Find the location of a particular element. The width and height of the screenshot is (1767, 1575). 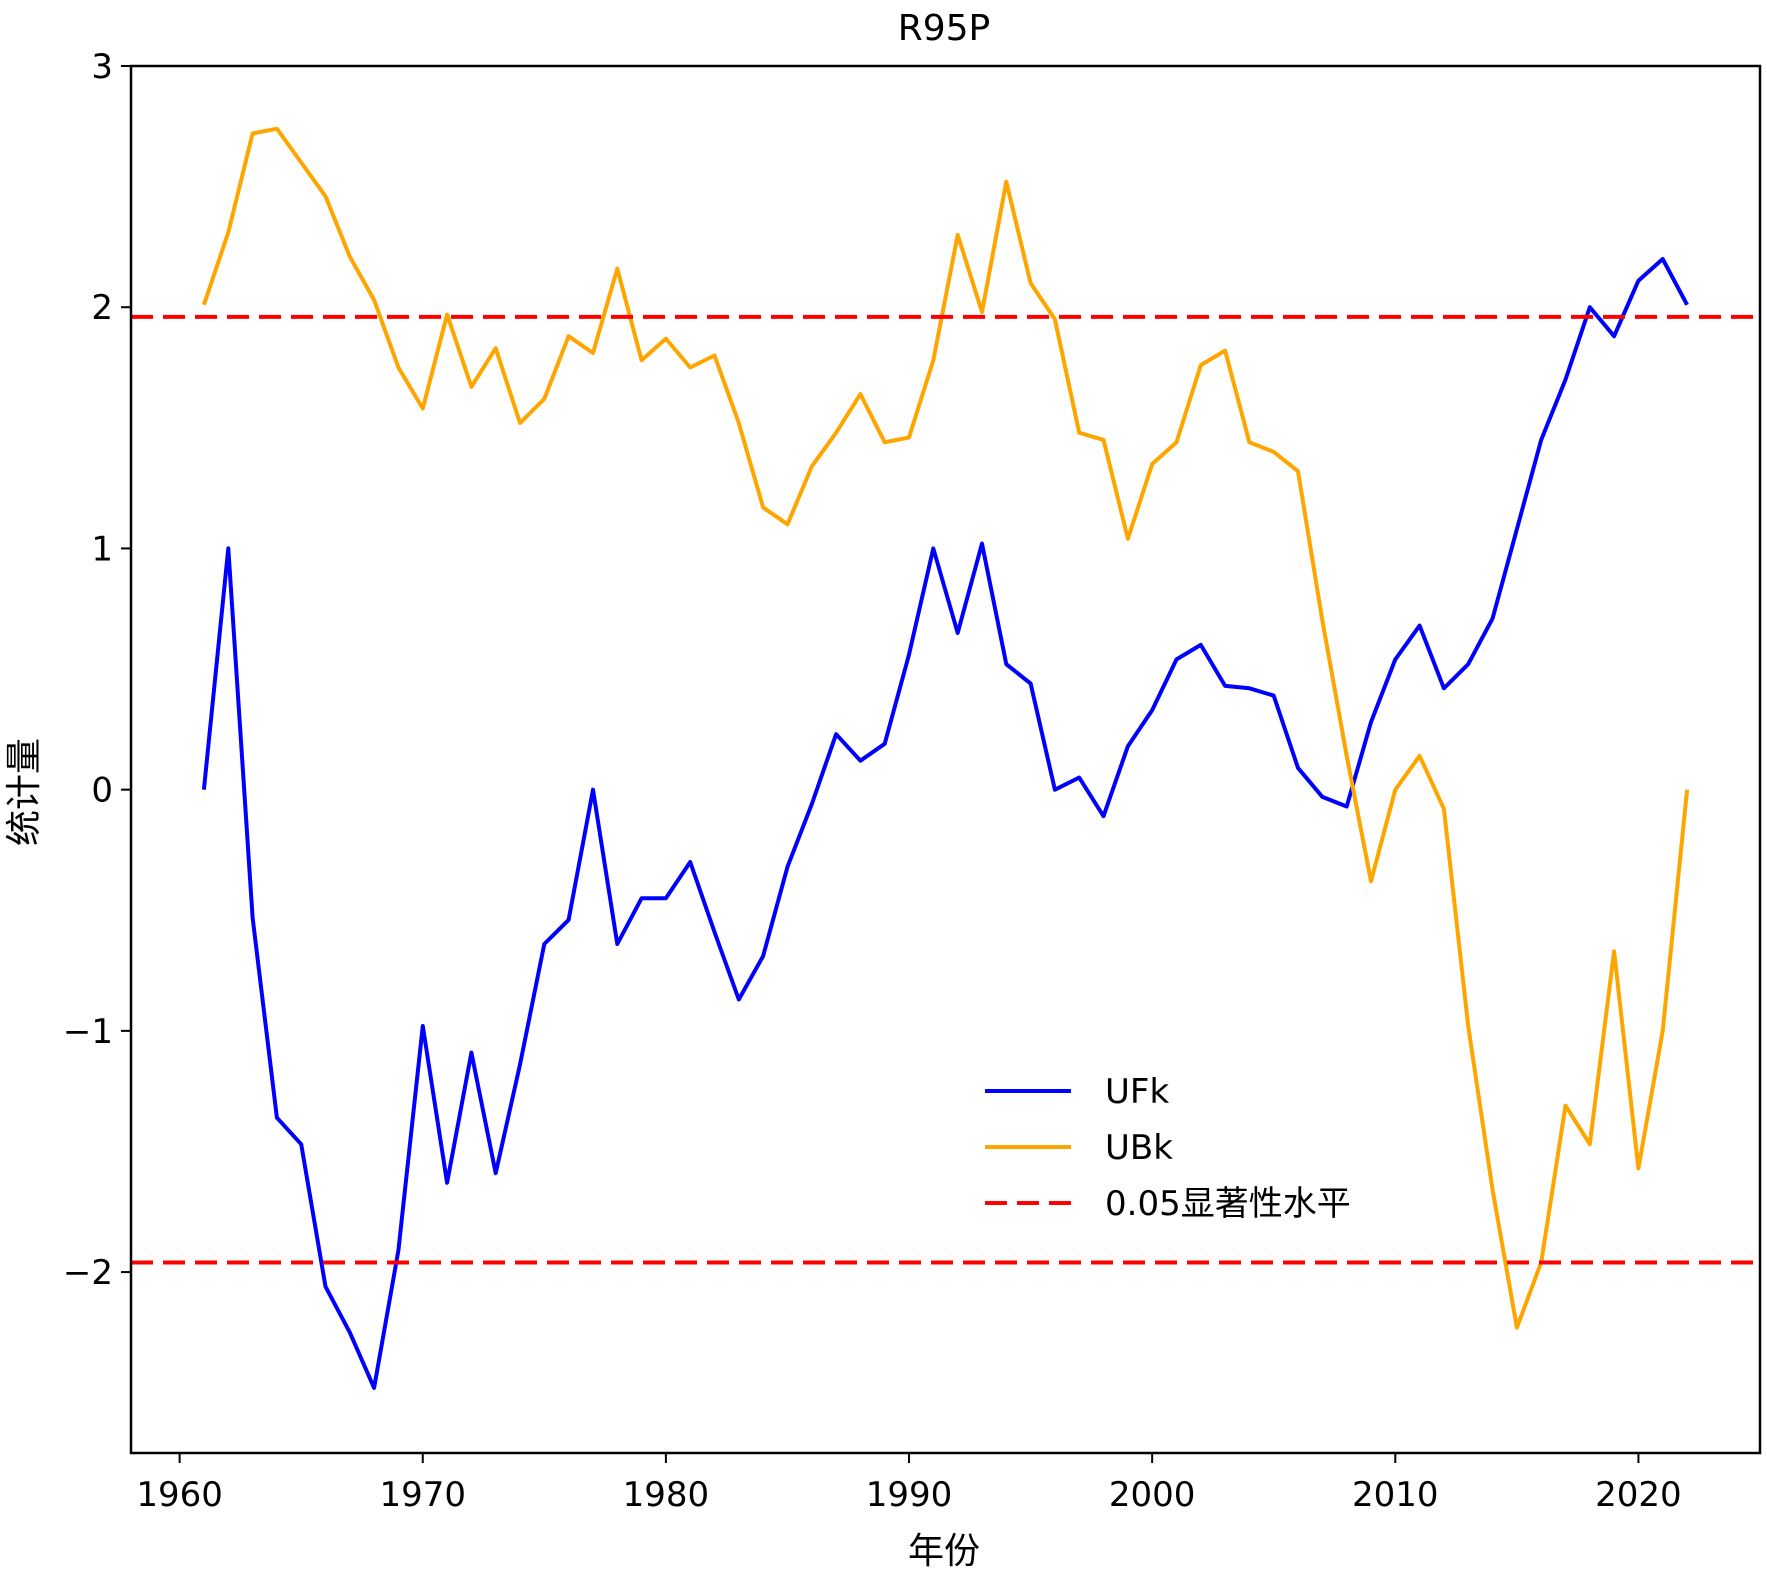

y-tick-label: 3 is located at coordinates (102, 67).